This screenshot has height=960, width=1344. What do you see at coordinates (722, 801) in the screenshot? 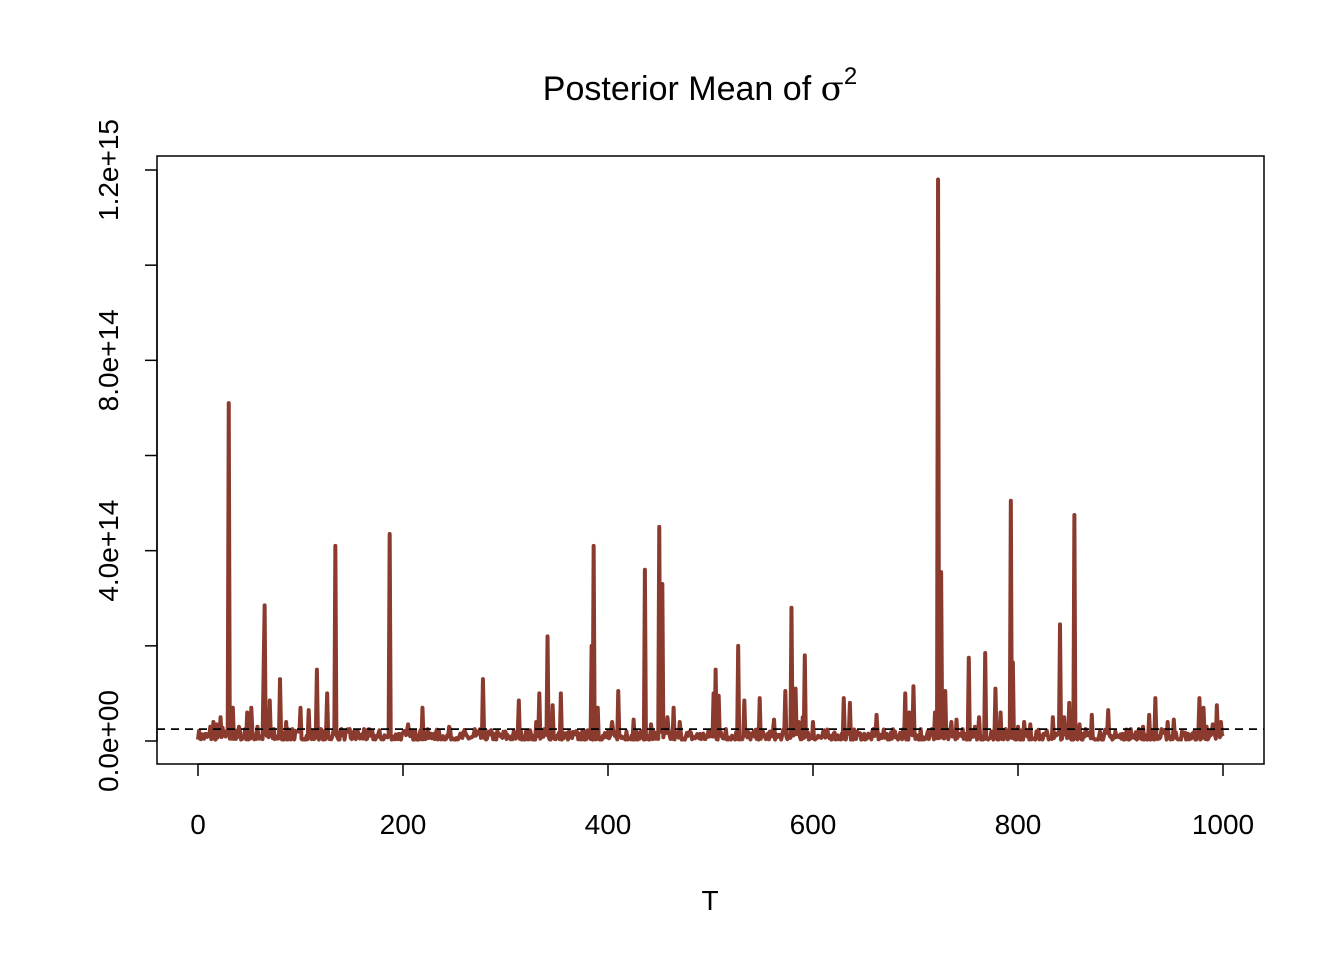
I see `x-axis: 0 200 400 600 800 1000` at bounding box center [722, 801].